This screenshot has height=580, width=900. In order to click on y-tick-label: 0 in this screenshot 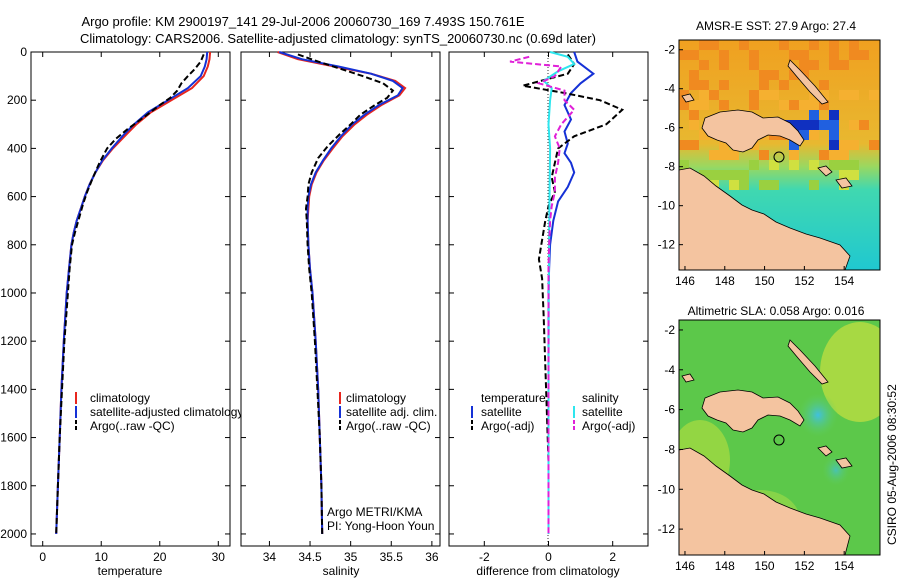, I will do `click(23, 52)`.